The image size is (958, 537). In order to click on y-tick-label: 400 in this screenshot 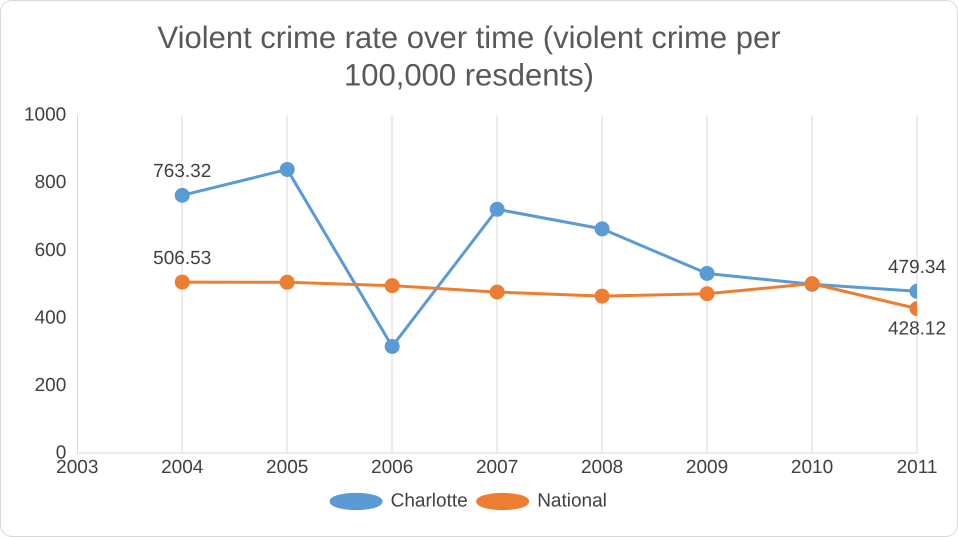, I will do `click(50, 317)`.